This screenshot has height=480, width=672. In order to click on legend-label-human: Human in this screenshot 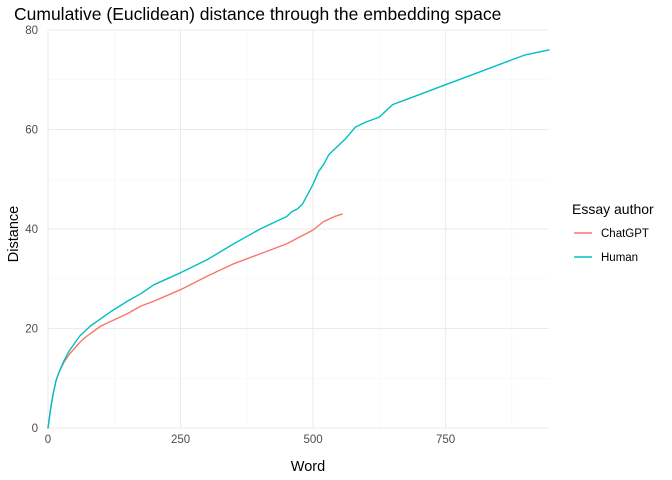, I will do `click(619, 258)`.